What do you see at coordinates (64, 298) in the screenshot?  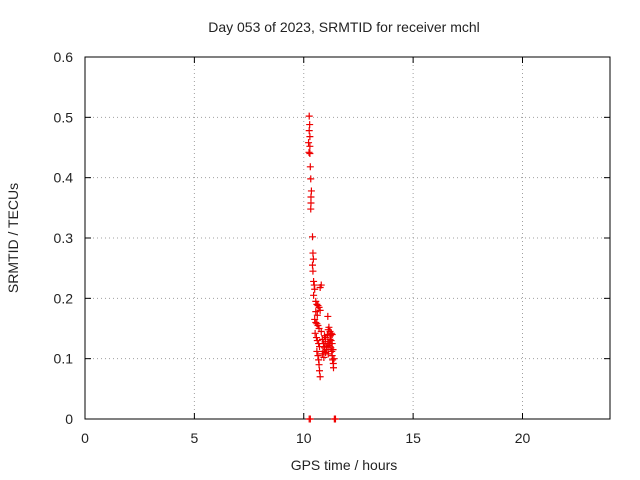 I see `y-tick-label: 0.2` at bounding box center [64, 298].